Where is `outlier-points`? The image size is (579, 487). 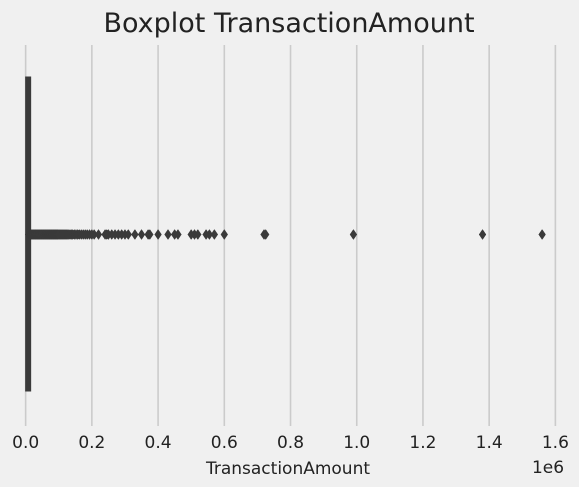
outlier-points is located at coordinates (285, 235).